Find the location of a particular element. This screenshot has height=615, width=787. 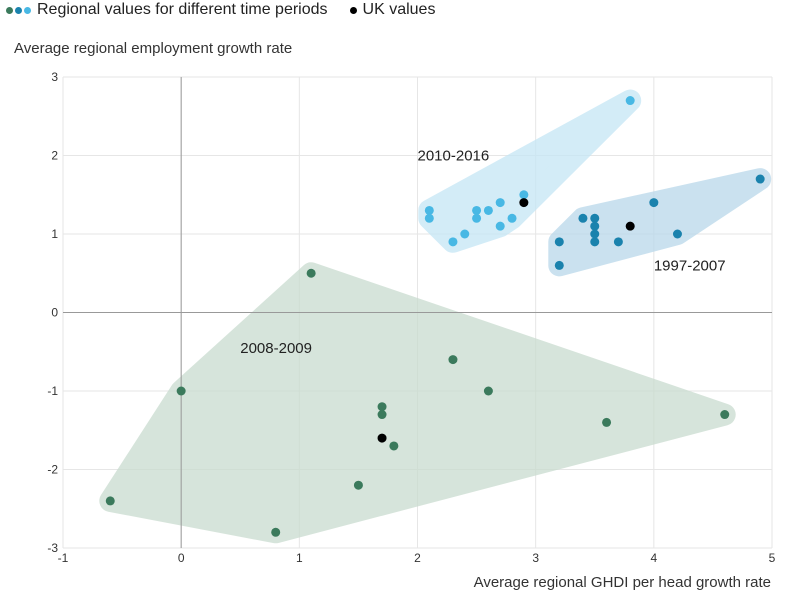

period-label: 2008-2009 is located at coordinates (276, 348).